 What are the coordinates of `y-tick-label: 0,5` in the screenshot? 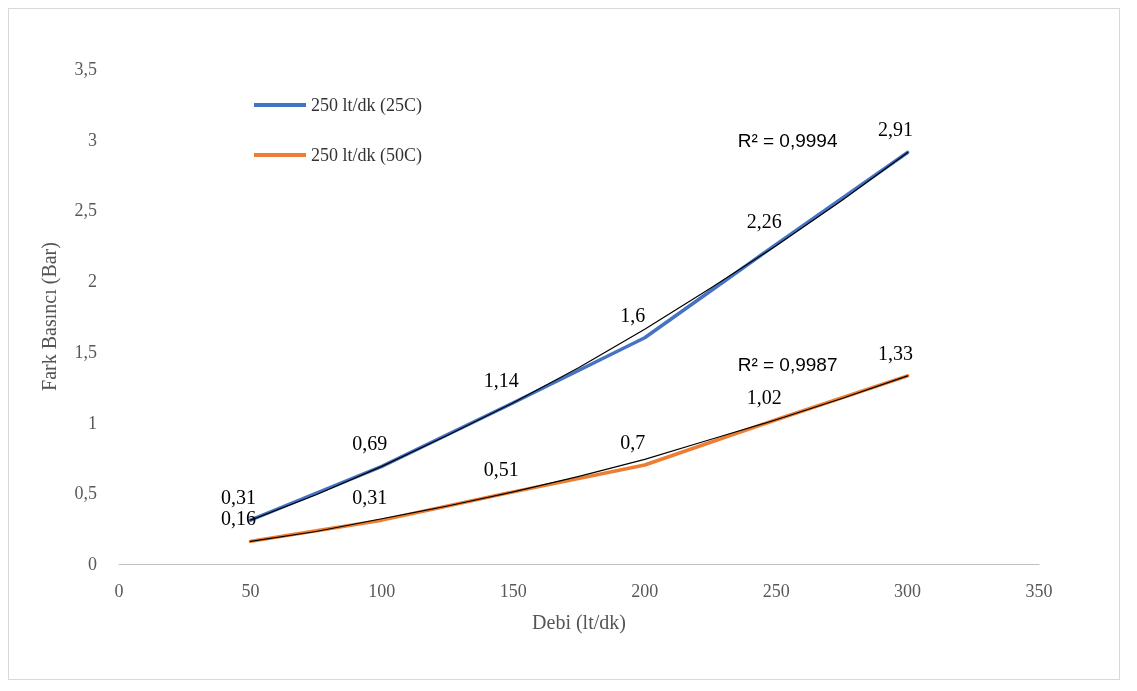 It's located at (85, 493).